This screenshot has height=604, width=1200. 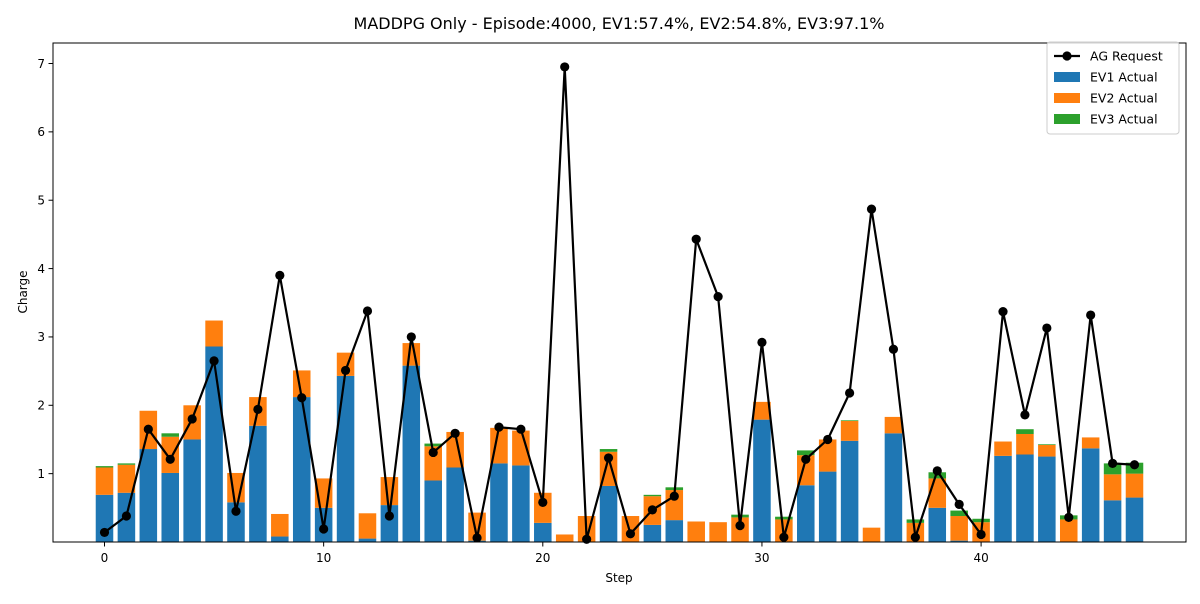 What do you see at coordinates (1067, 56) in the screenshot?
I see `legend-marker-dot-ag-request` at bounding box center [1067, 56].